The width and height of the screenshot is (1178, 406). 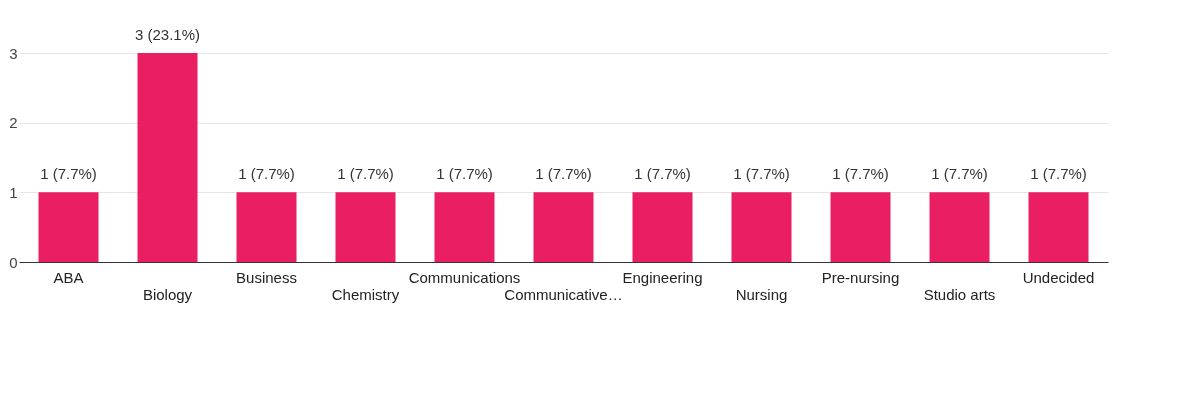 I want to click on data-label: 3 (23.1%), so click(x=167, y=34).